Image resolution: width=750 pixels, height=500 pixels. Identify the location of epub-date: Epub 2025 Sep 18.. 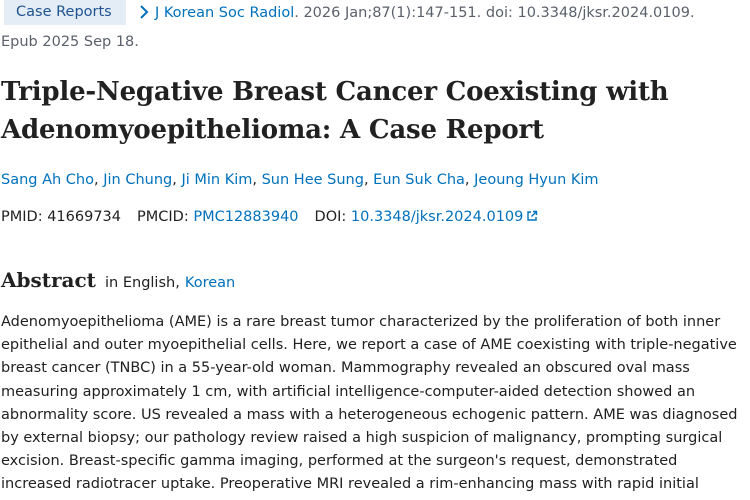
(70, 42).